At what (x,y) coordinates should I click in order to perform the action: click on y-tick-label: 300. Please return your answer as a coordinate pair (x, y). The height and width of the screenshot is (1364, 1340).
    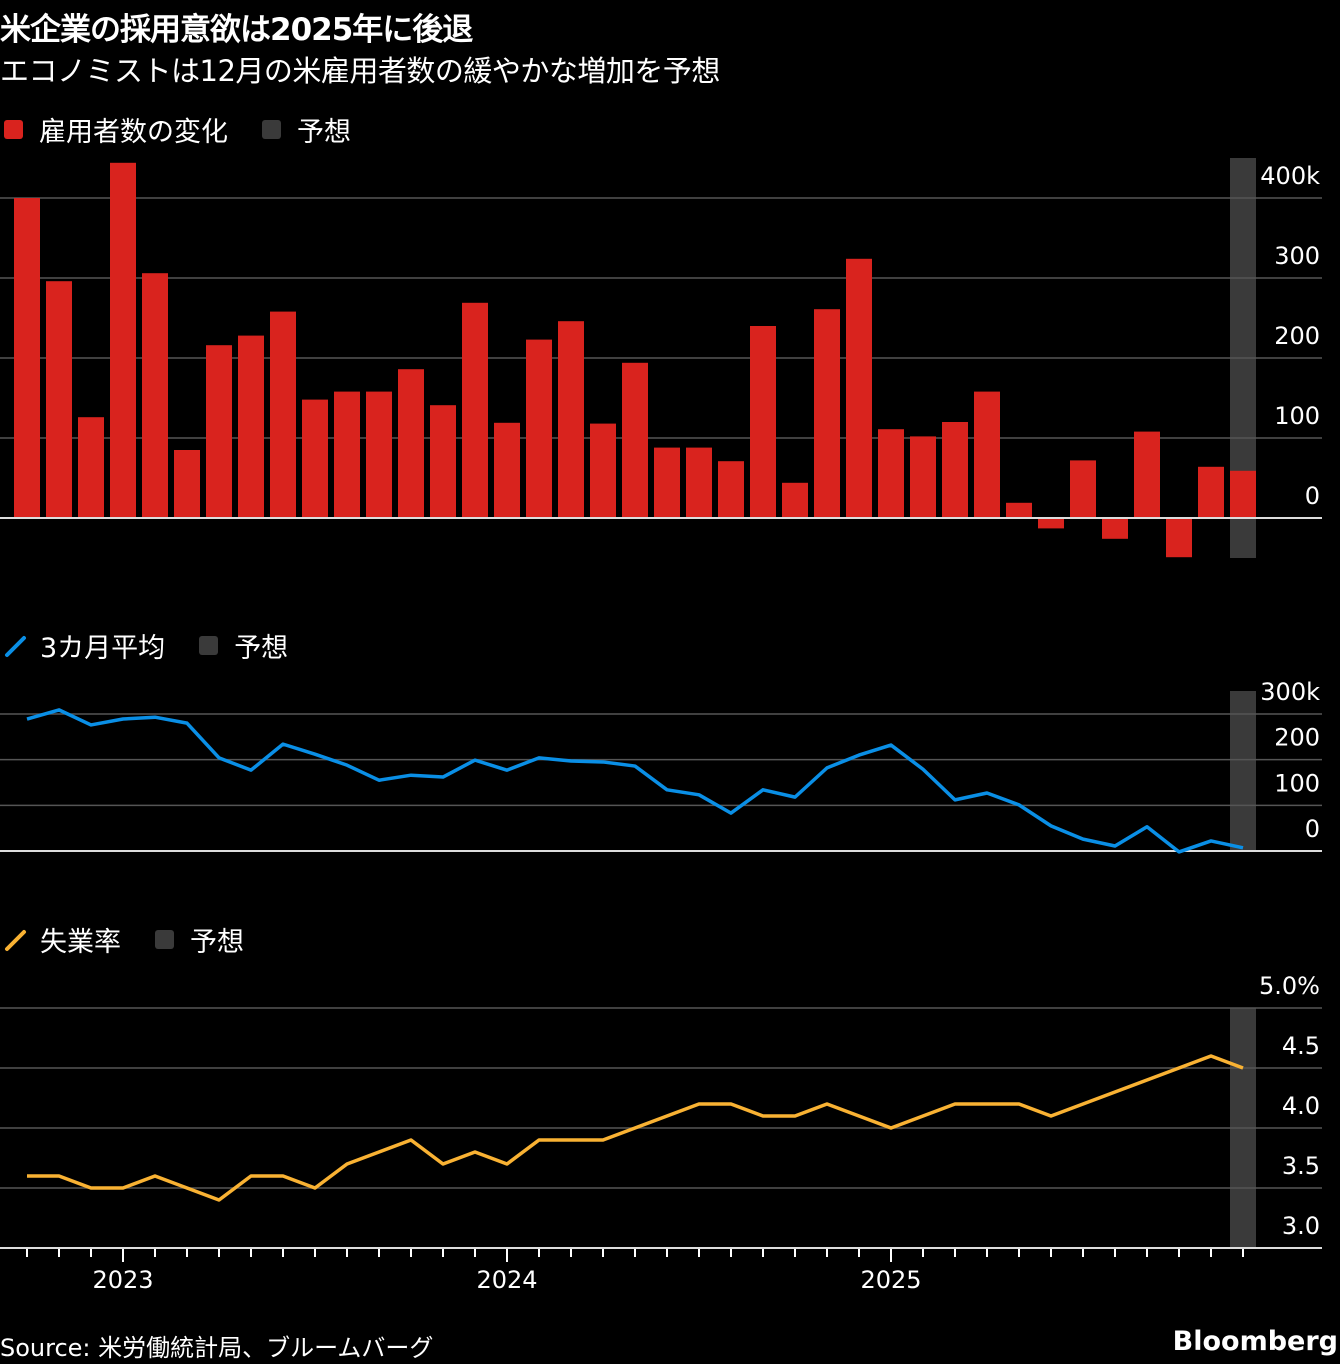
    Looking at the image, I should click on (1297, 256).